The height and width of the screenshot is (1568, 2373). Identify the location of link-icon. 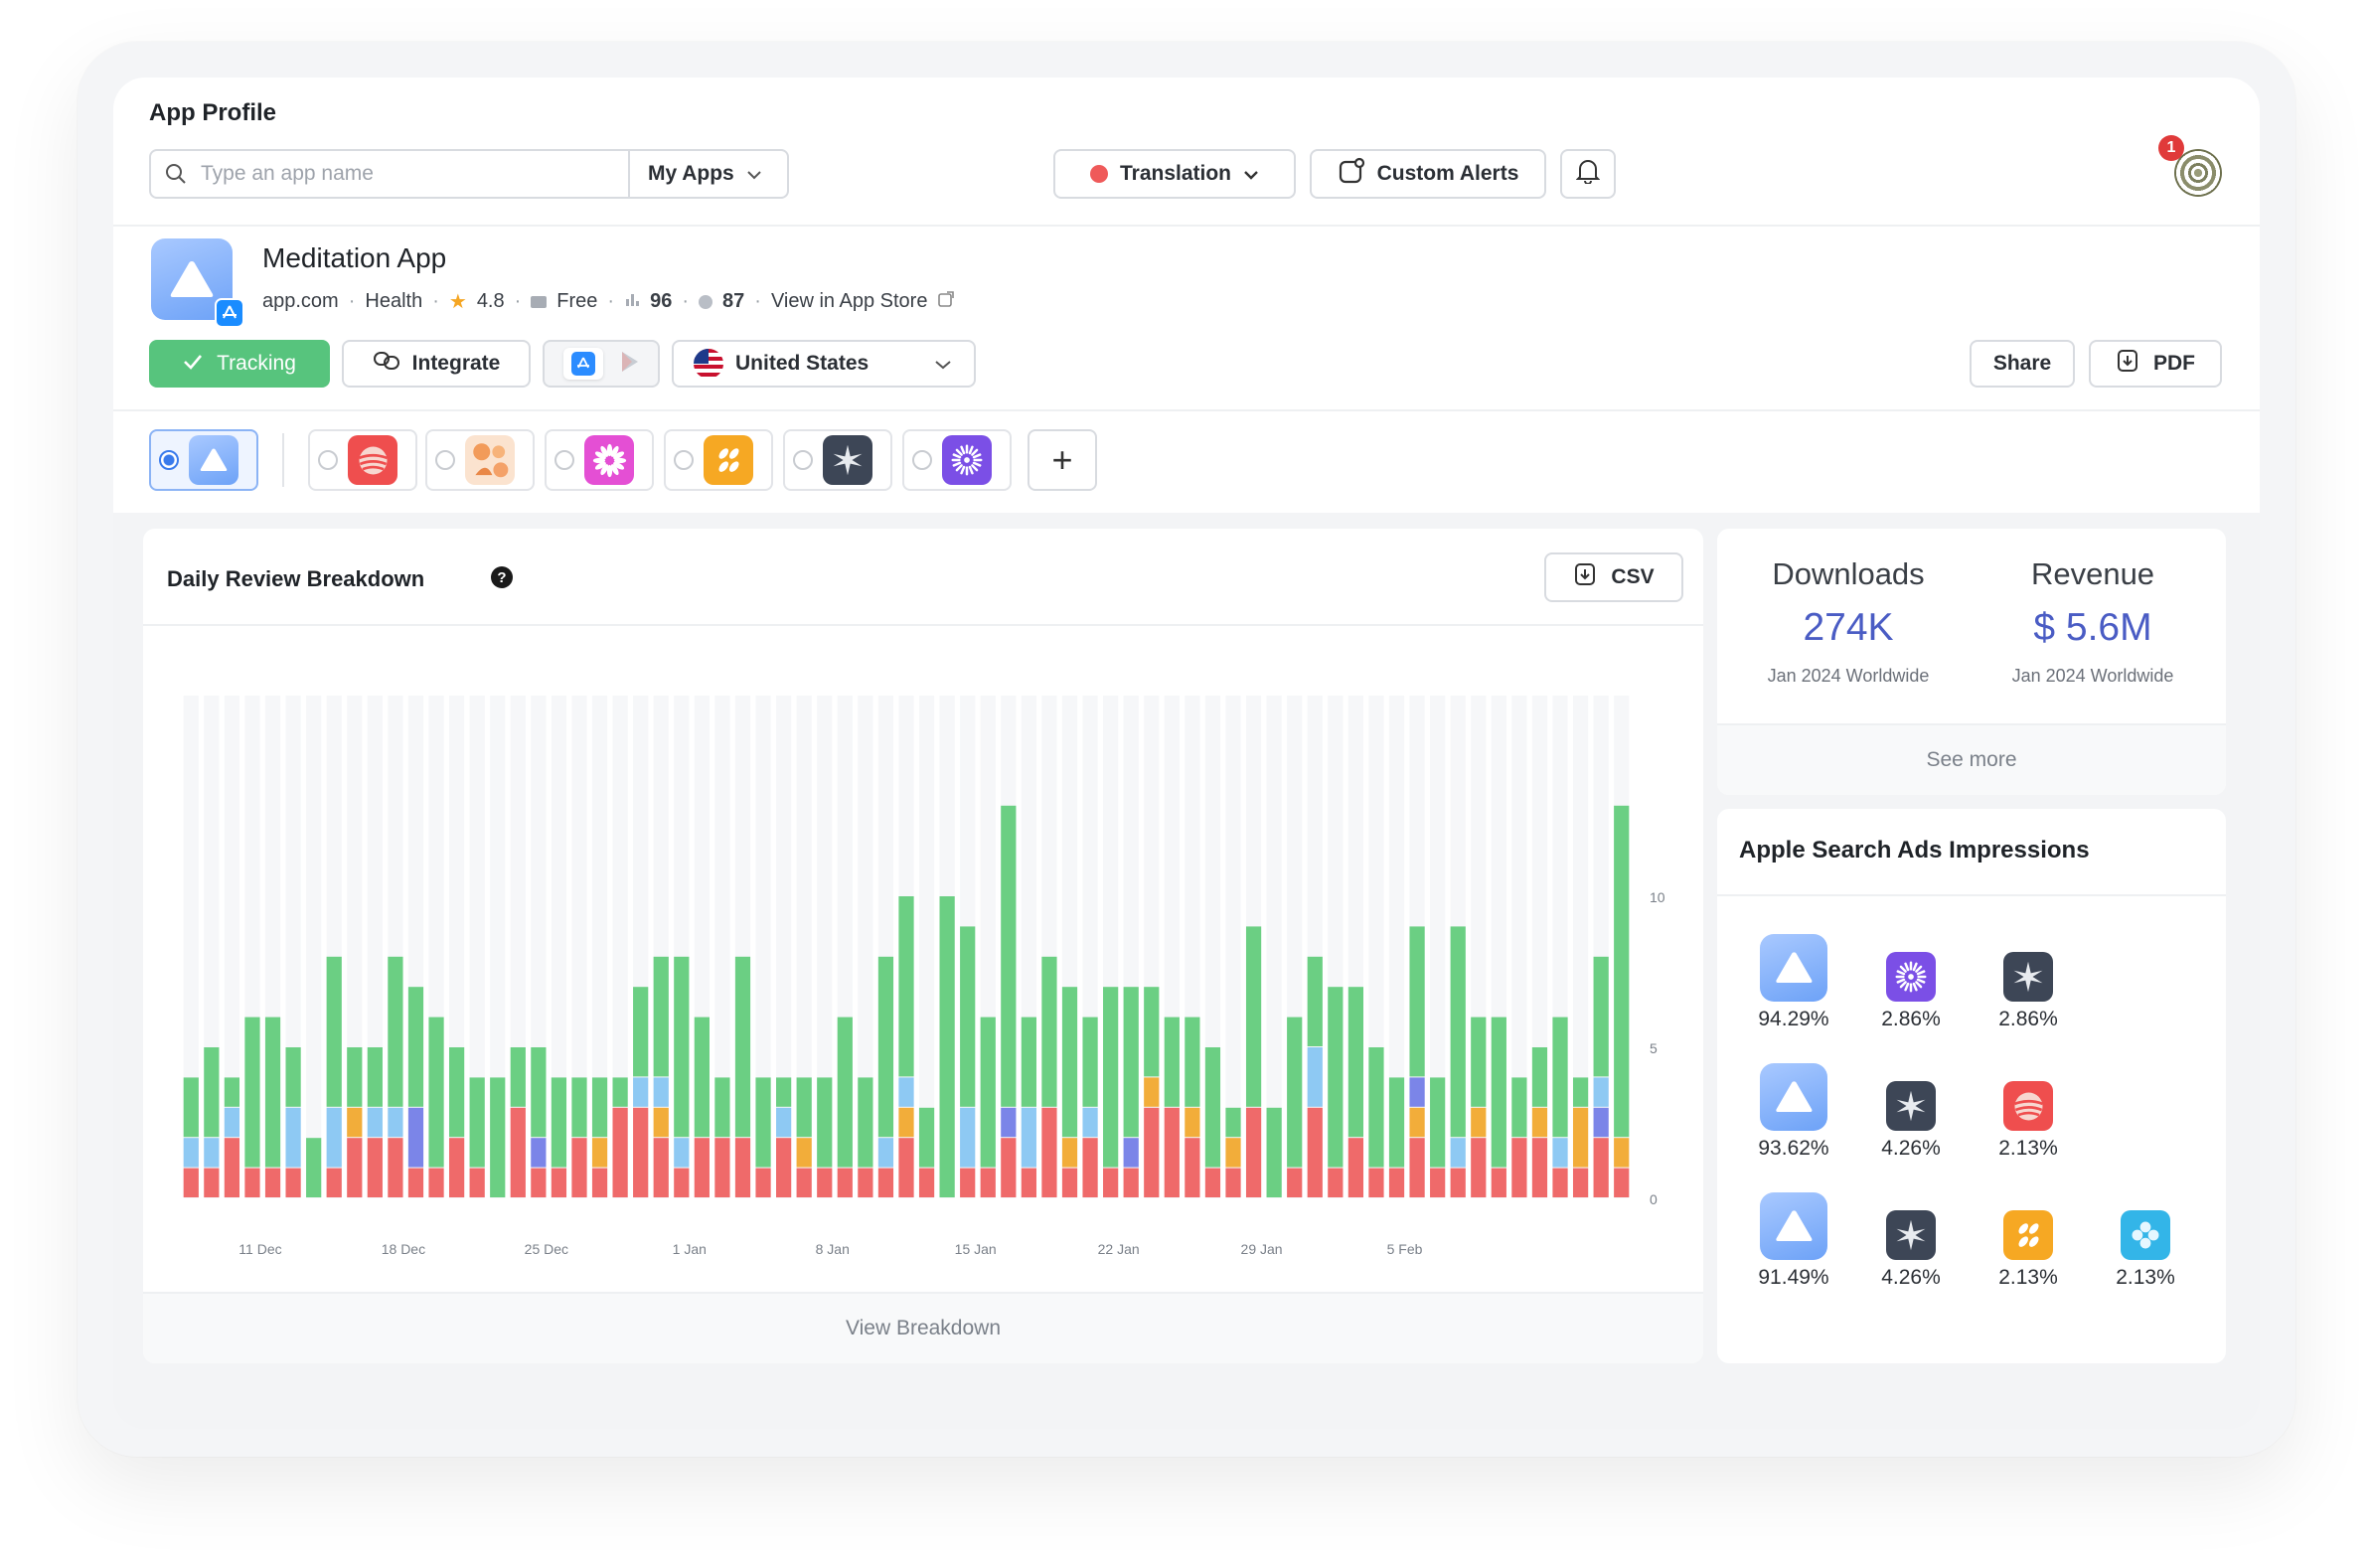
(386, 364).